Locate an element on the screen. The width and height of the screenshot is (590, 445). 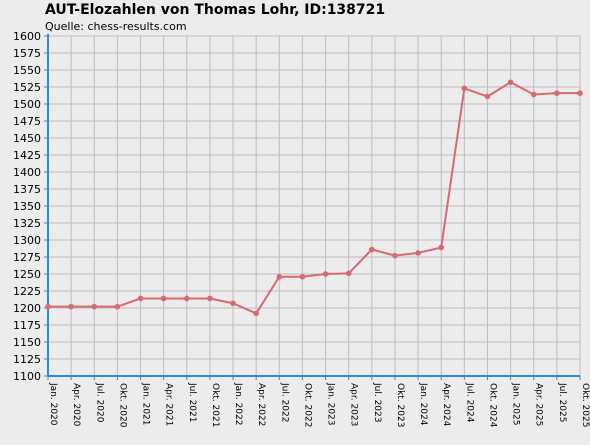
y-tick-label: 1275 is located at coordinates (27, 257).